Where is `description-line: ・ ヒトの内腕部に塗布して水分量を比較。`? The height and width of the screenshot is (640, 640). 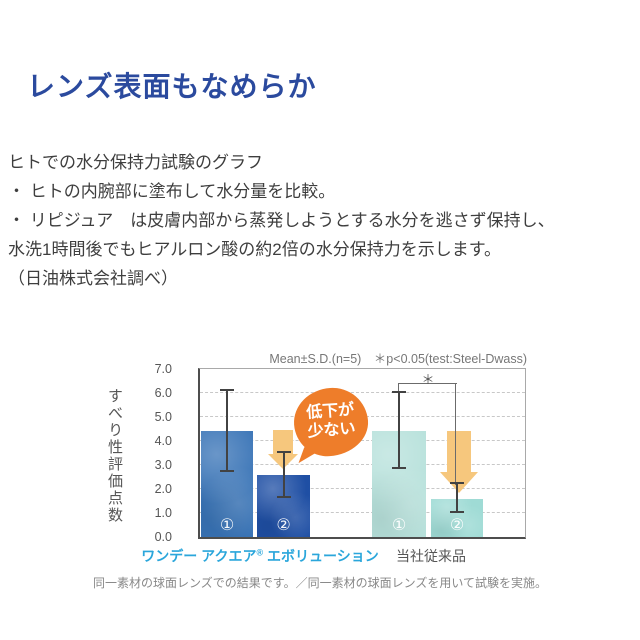 description-line: ・ ヒトの内腕部に塗布して水分量を比較。 is located at coordinates (172, 191).